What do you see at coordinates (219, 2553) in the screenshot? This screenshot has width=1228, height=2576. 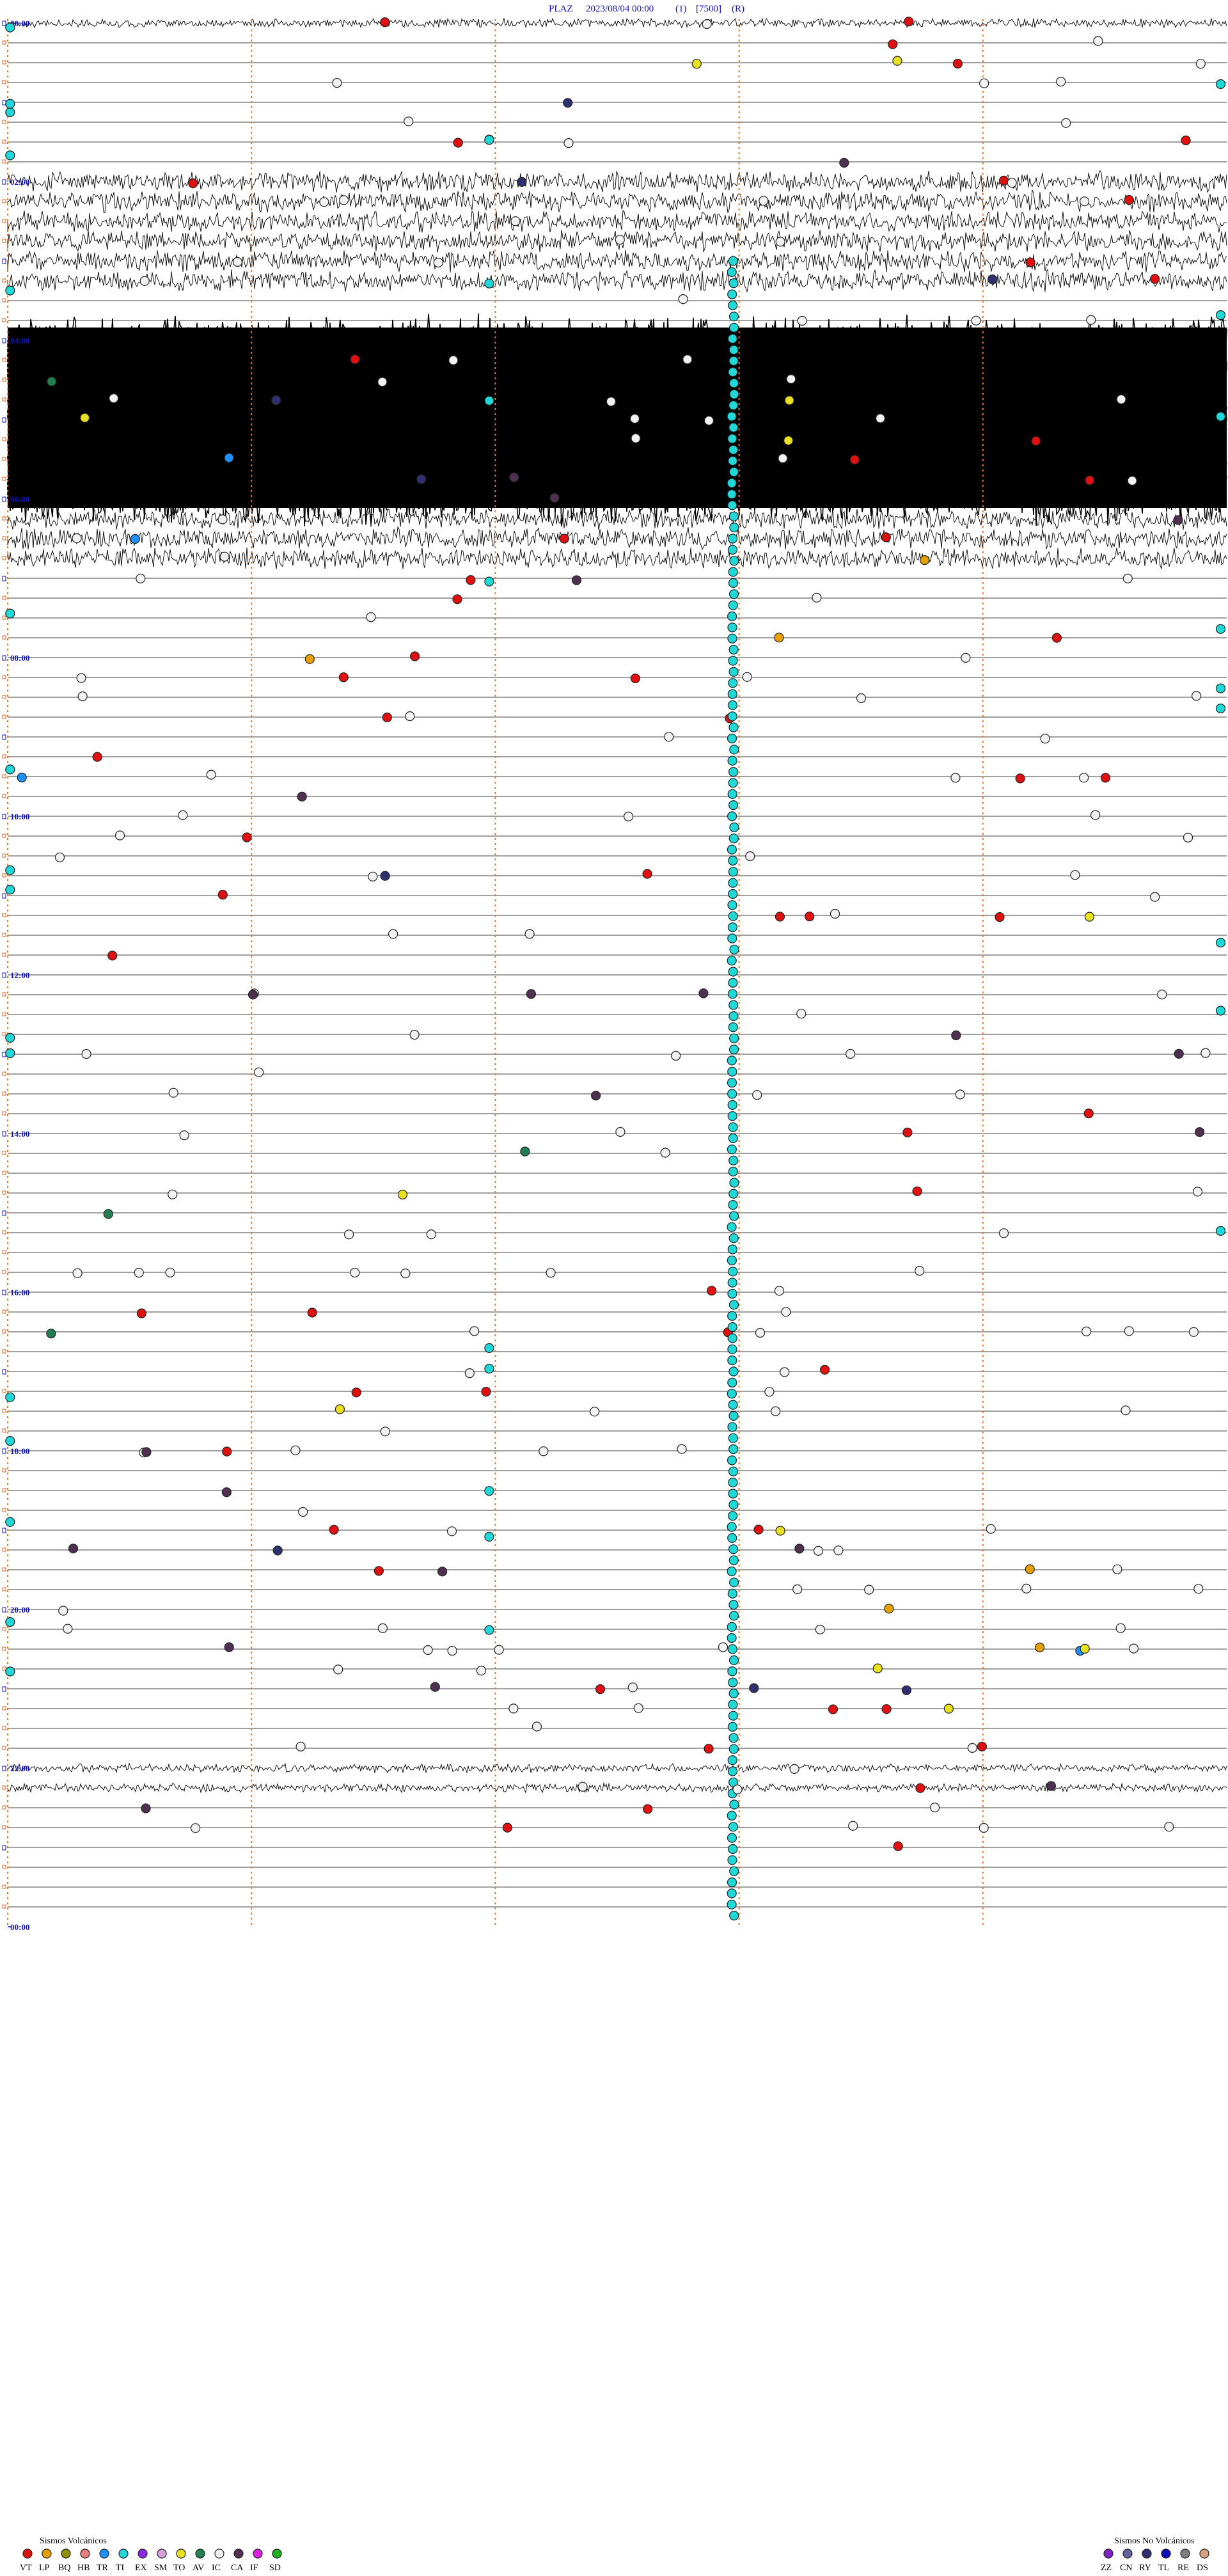 I see `legend-swatch-ic` at bounding box center [219, 2553].